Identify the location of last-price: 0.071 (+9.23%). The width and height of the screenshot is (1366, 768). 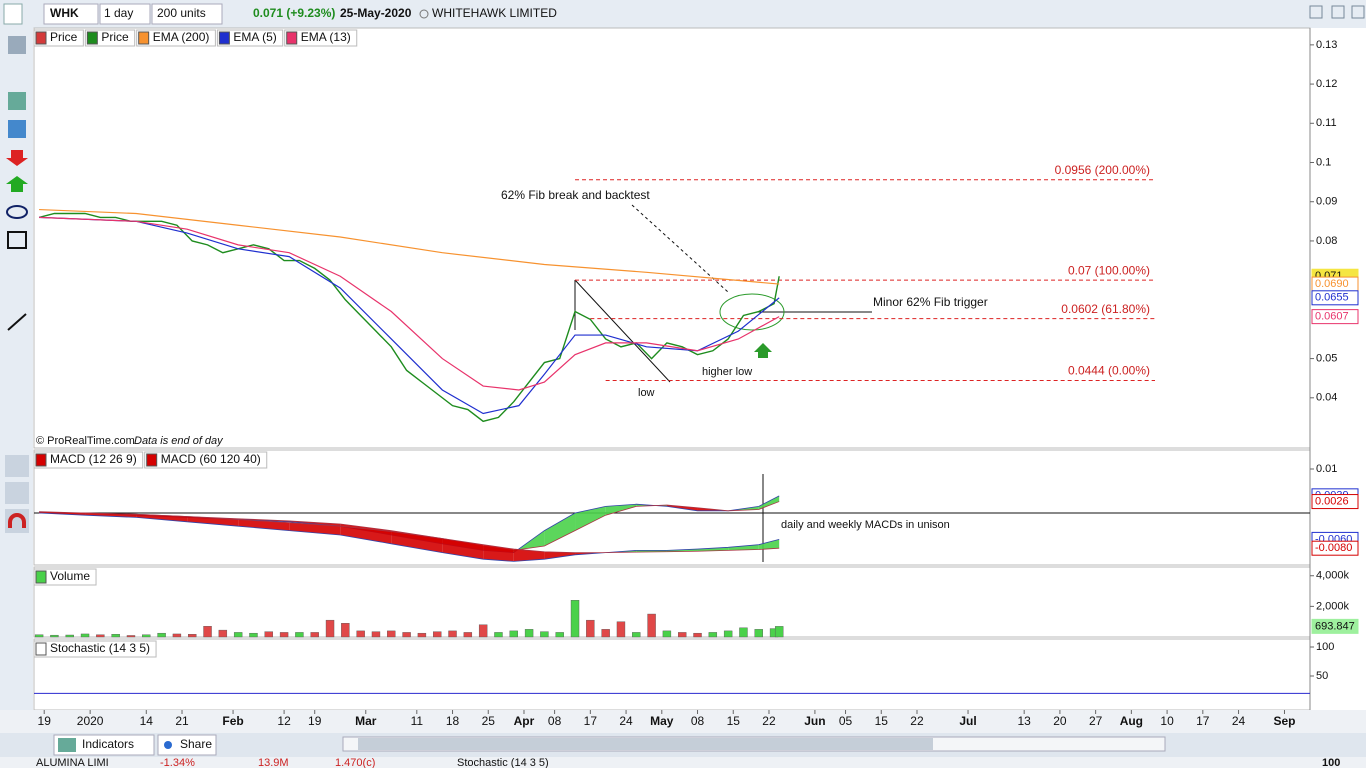
(294, 13).